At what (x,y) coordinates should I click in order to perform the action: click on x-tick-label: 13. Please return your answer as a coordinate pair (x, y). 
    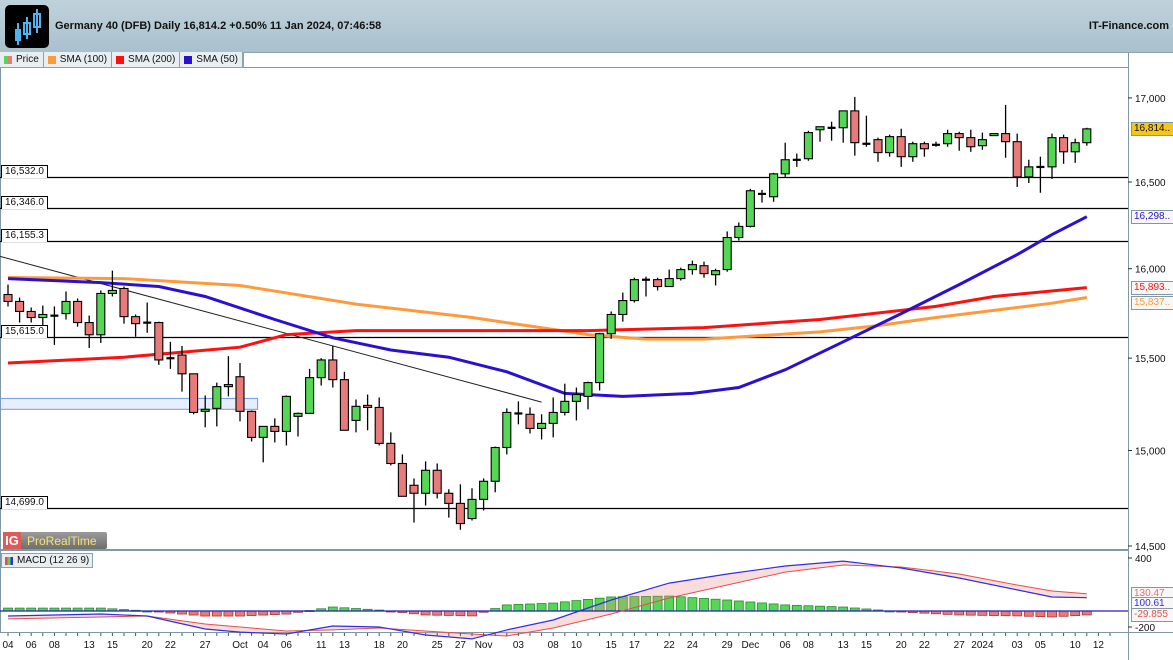
    Looking at the image, I should click on (345, 645).